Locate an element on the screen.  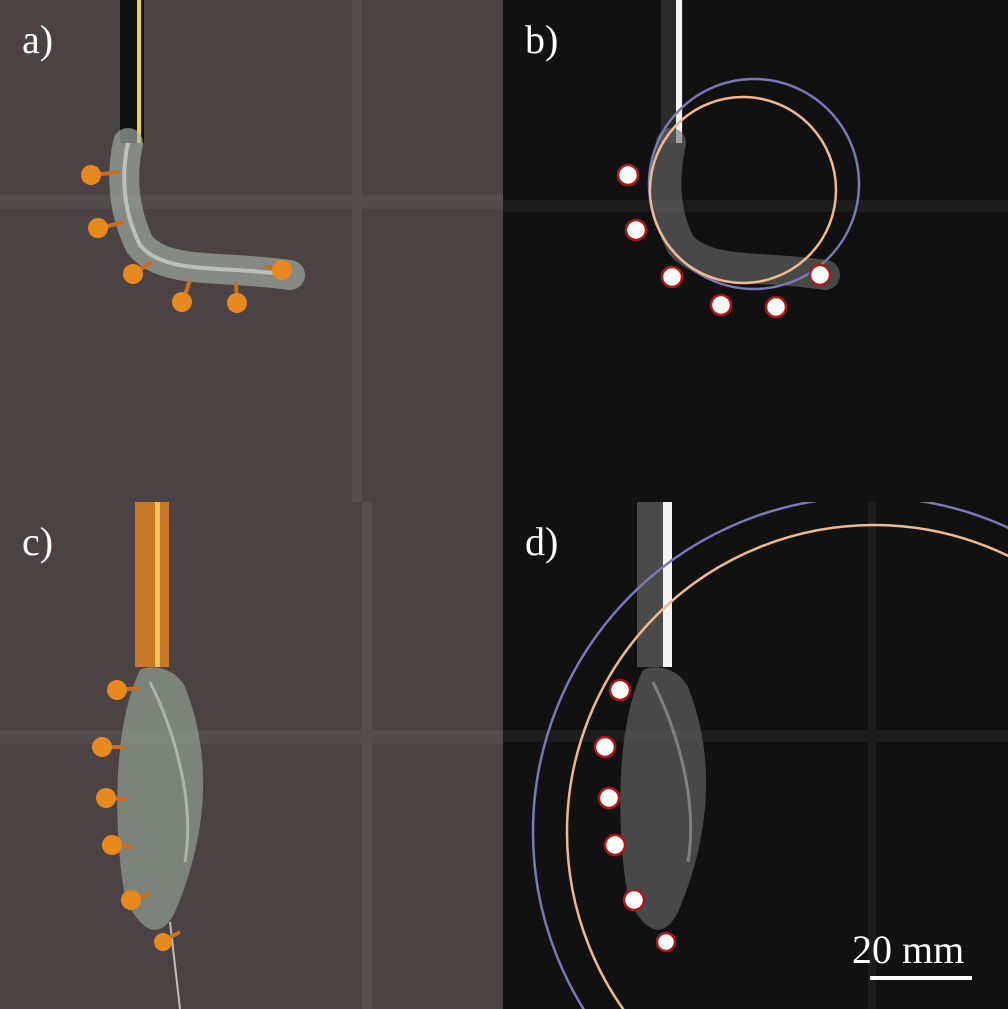
scale-bar is located at coordinates (921, 978).